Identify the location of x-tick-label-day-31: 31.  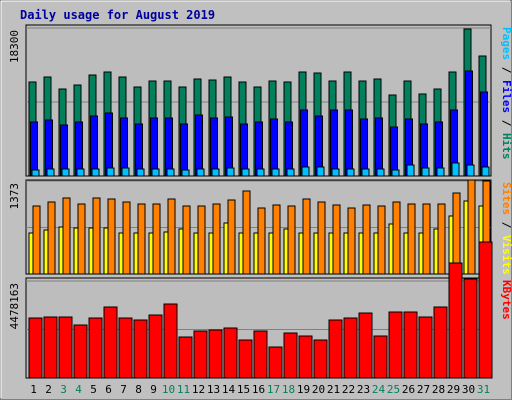
(483, 389).